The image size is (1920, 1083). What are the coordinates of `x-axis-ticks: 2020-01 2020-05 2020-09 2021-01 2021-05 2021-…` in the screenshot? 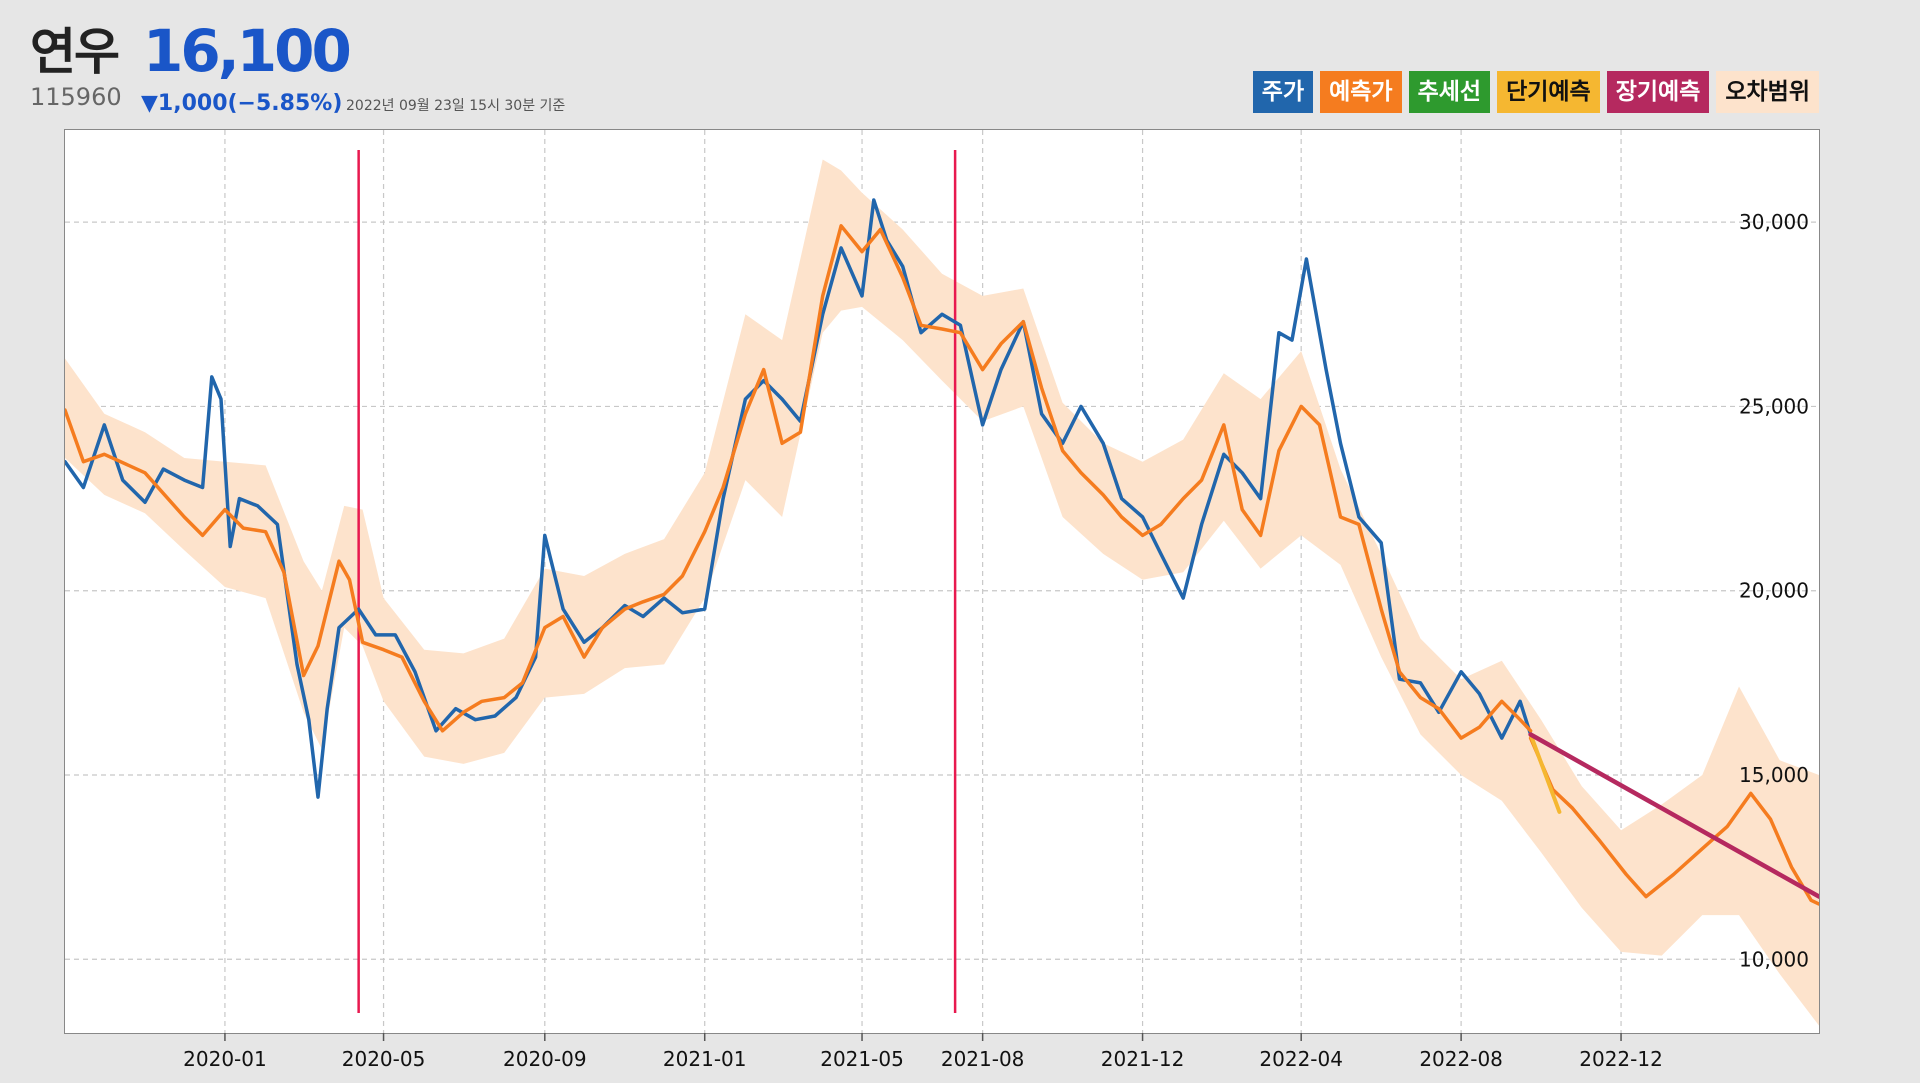 It's located at (923, 1052).